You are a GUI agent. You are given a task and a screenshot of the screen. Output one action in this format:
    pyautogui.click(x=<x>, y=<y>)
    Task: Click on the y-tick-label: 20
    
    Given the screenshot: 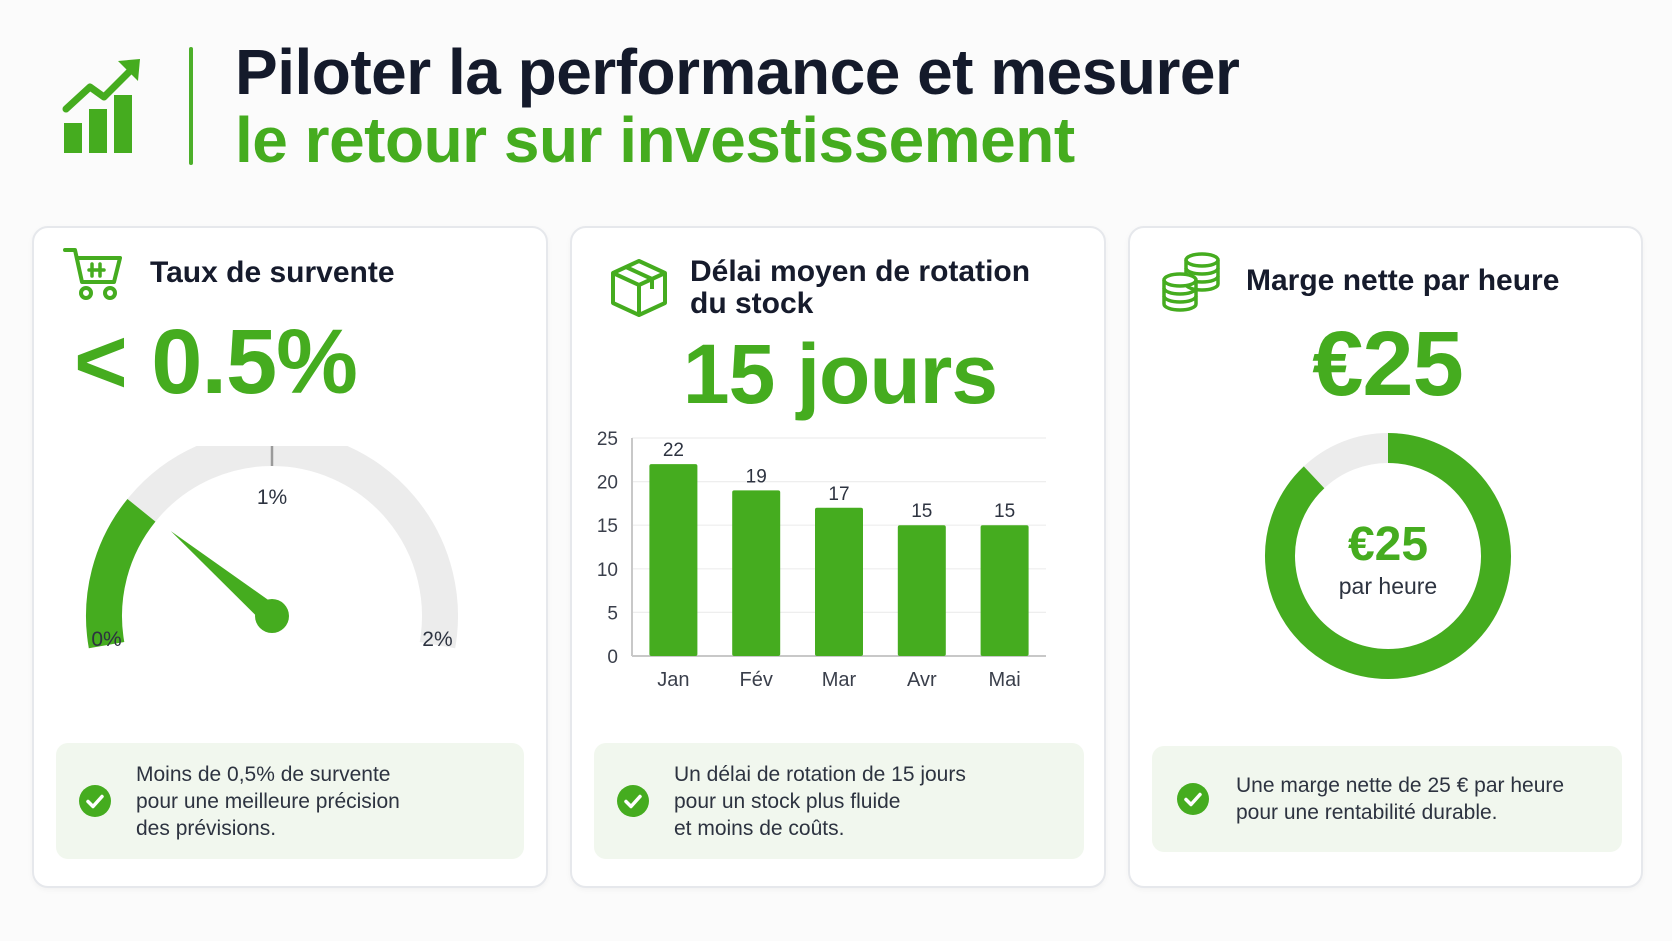 What is the action you would take?
    pyautogui.click(x=607, y=483)
    